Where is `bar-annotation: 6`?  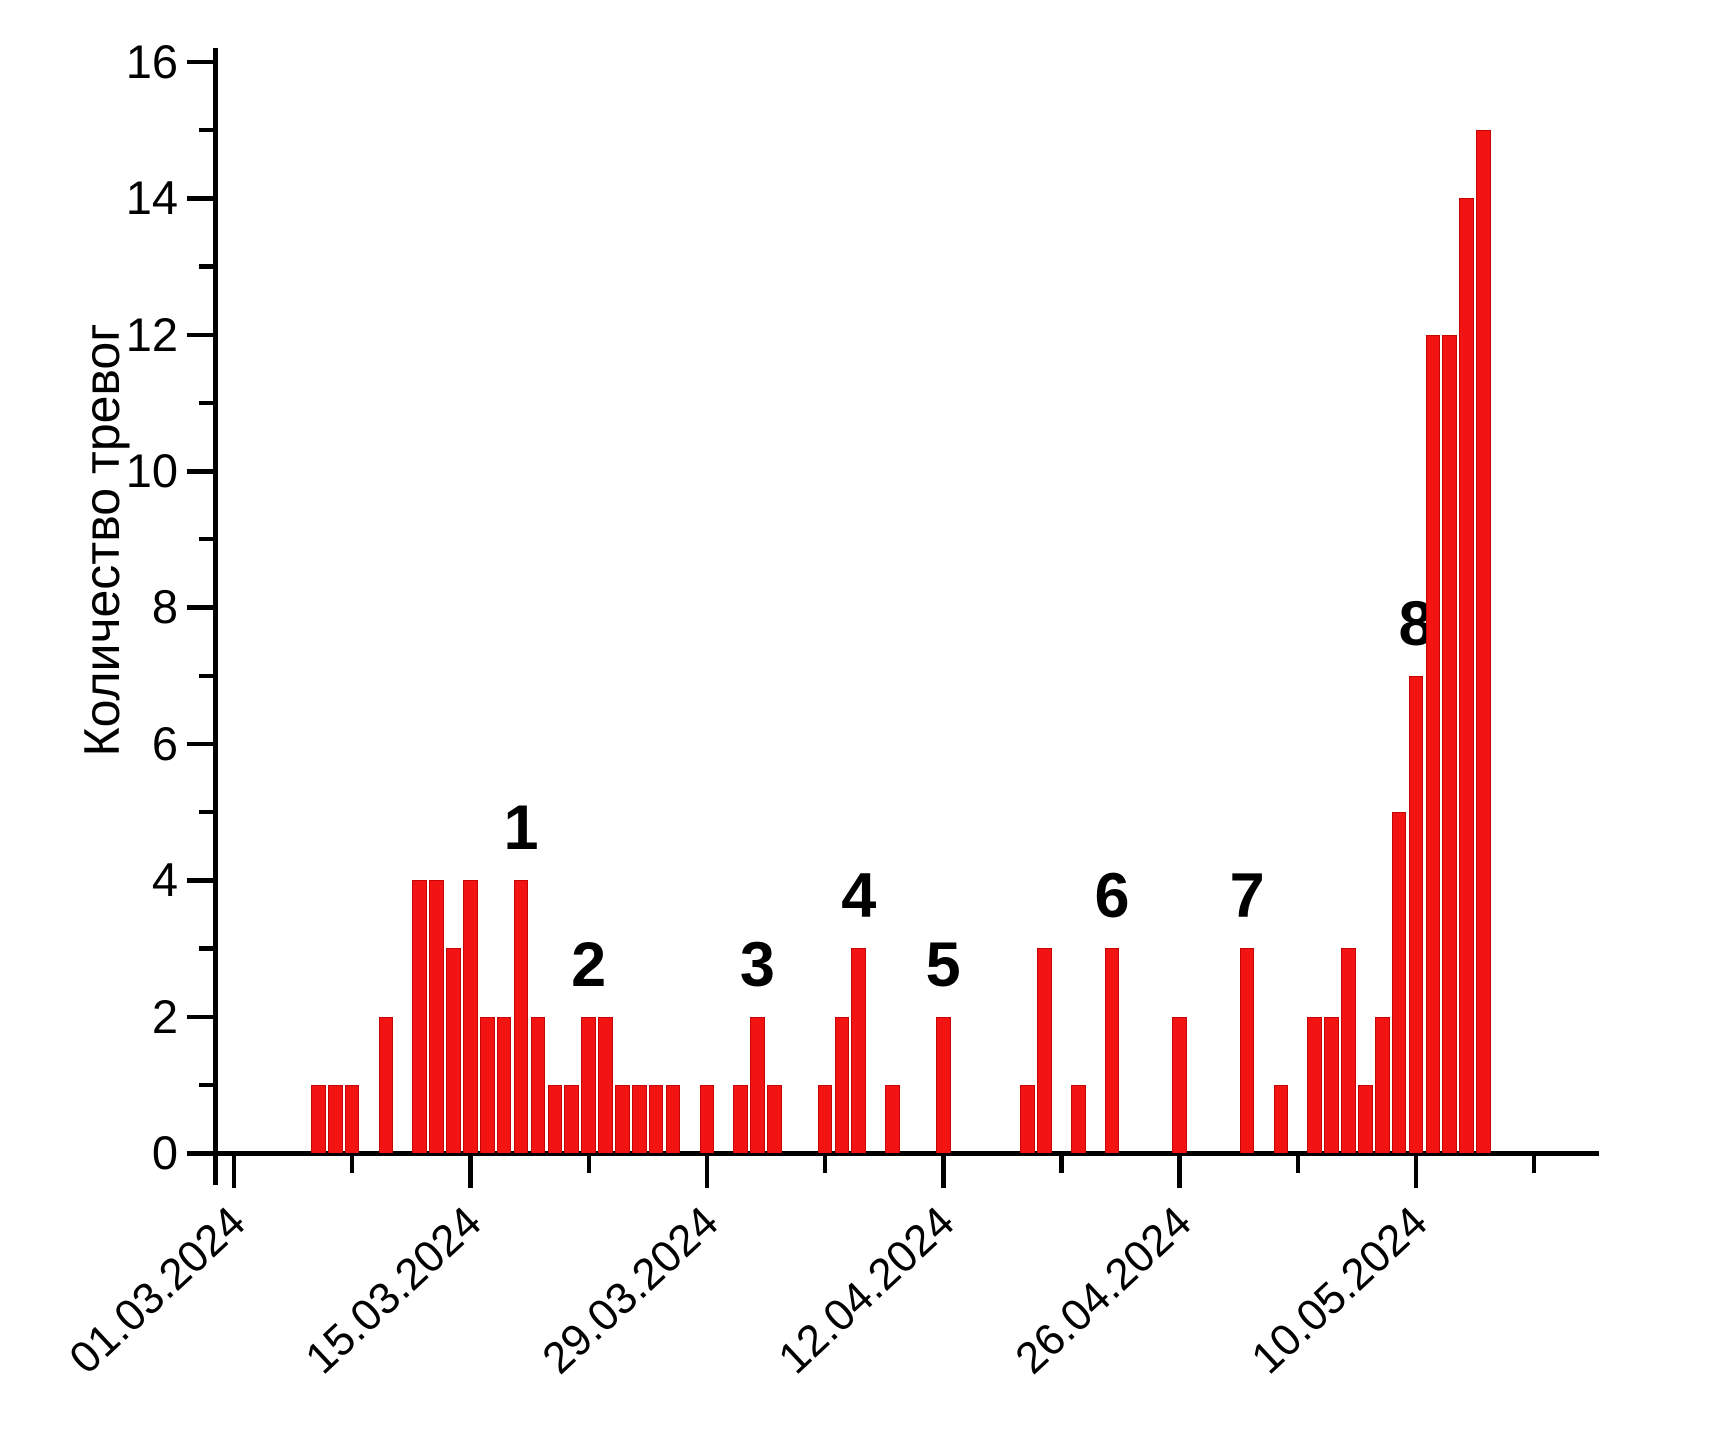 bar-annotation: 6 is located at coordinates (1112, 896).